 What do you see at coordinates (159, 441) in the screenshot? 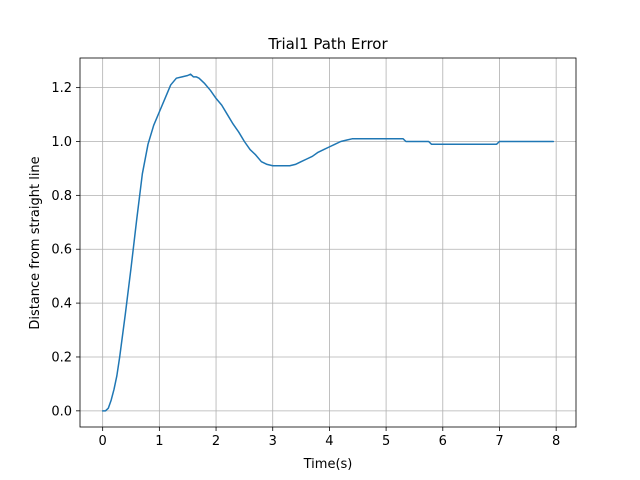
I see `x-tick-label: 1` at bounding box center [159, 441].